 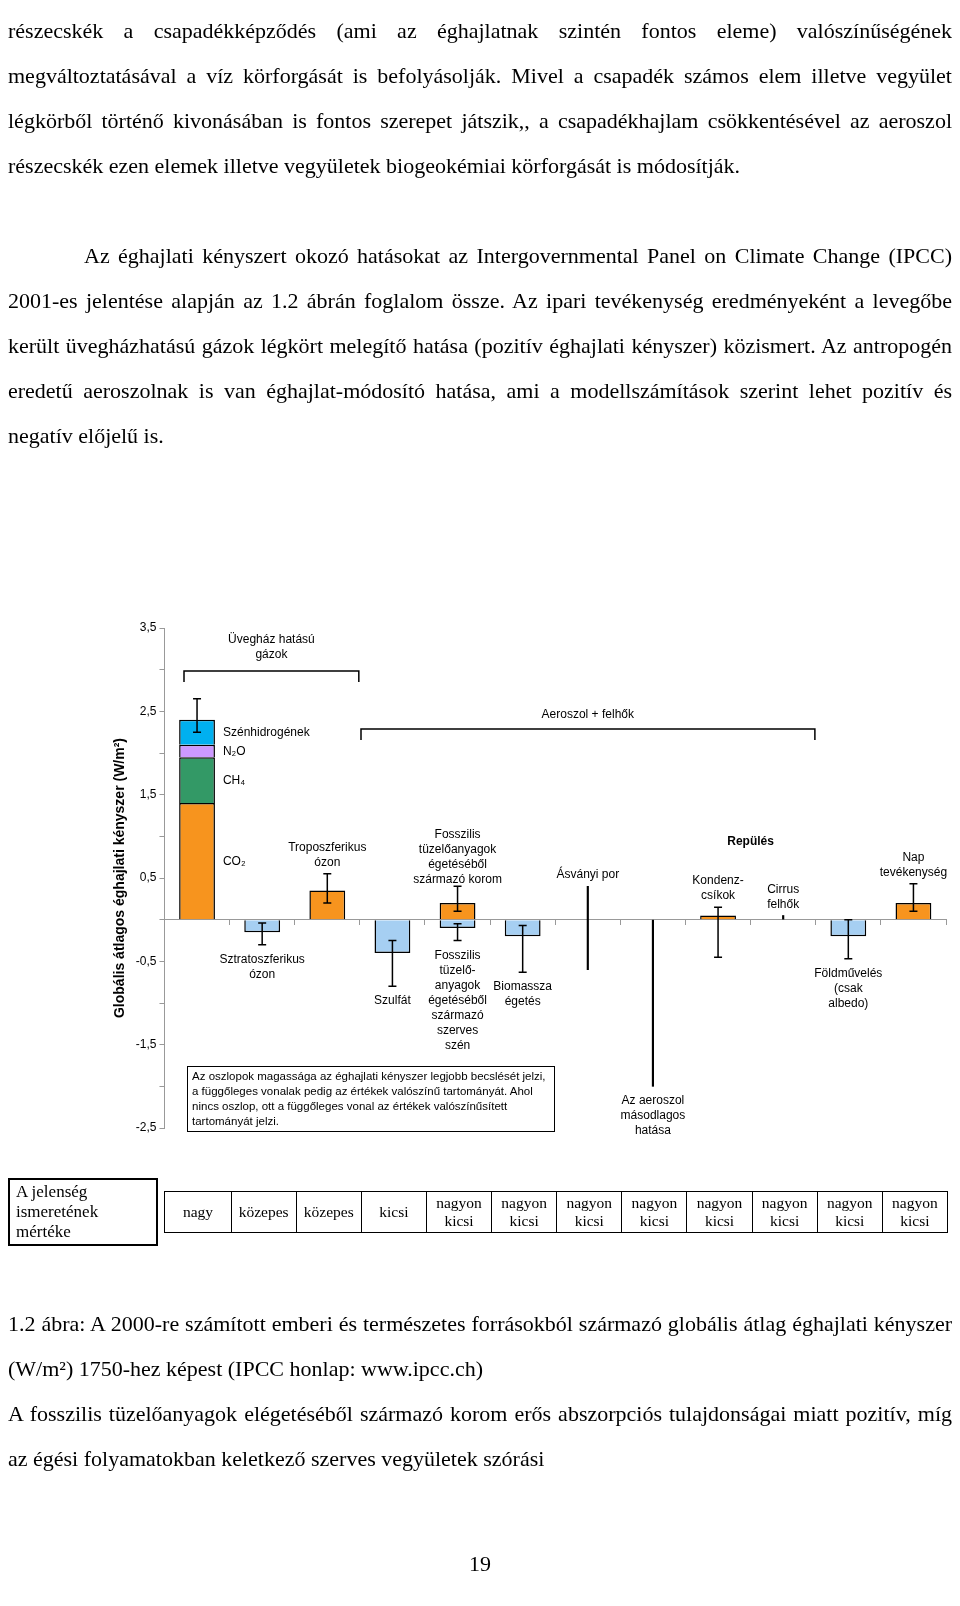 I want to click on y-tick-label: 1,5, so click(x=148, y=793).